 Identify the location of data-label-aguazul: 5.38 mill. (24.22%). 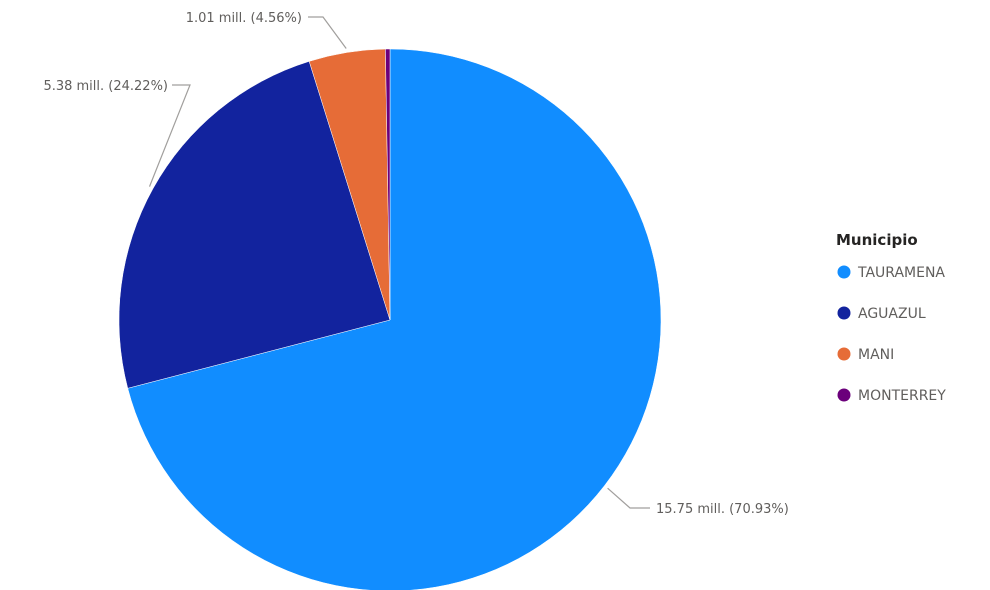
(105, 86).